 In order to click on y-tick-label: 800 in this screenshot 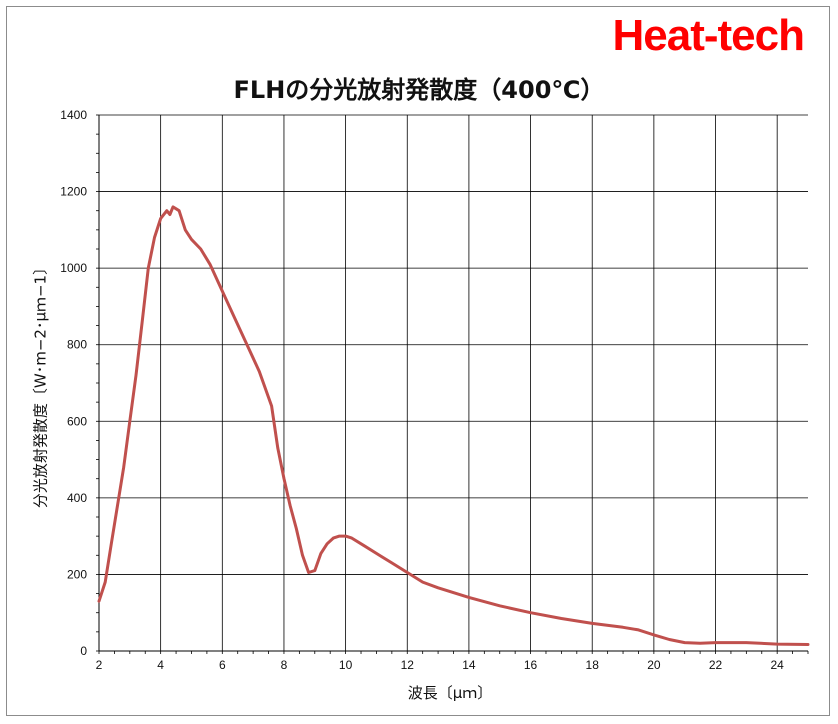, I will do `click(77, 345)`.